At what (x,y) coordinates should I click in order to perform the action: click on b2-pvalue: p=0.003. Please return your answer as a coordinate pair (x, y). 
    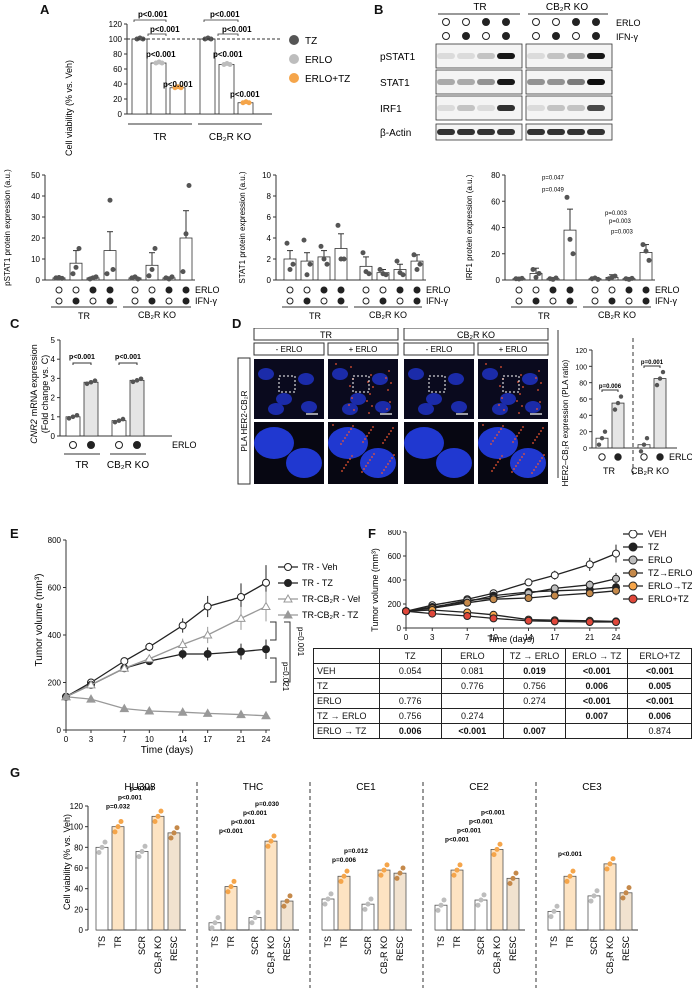
    Looking at the image, I should click on (616, 214).